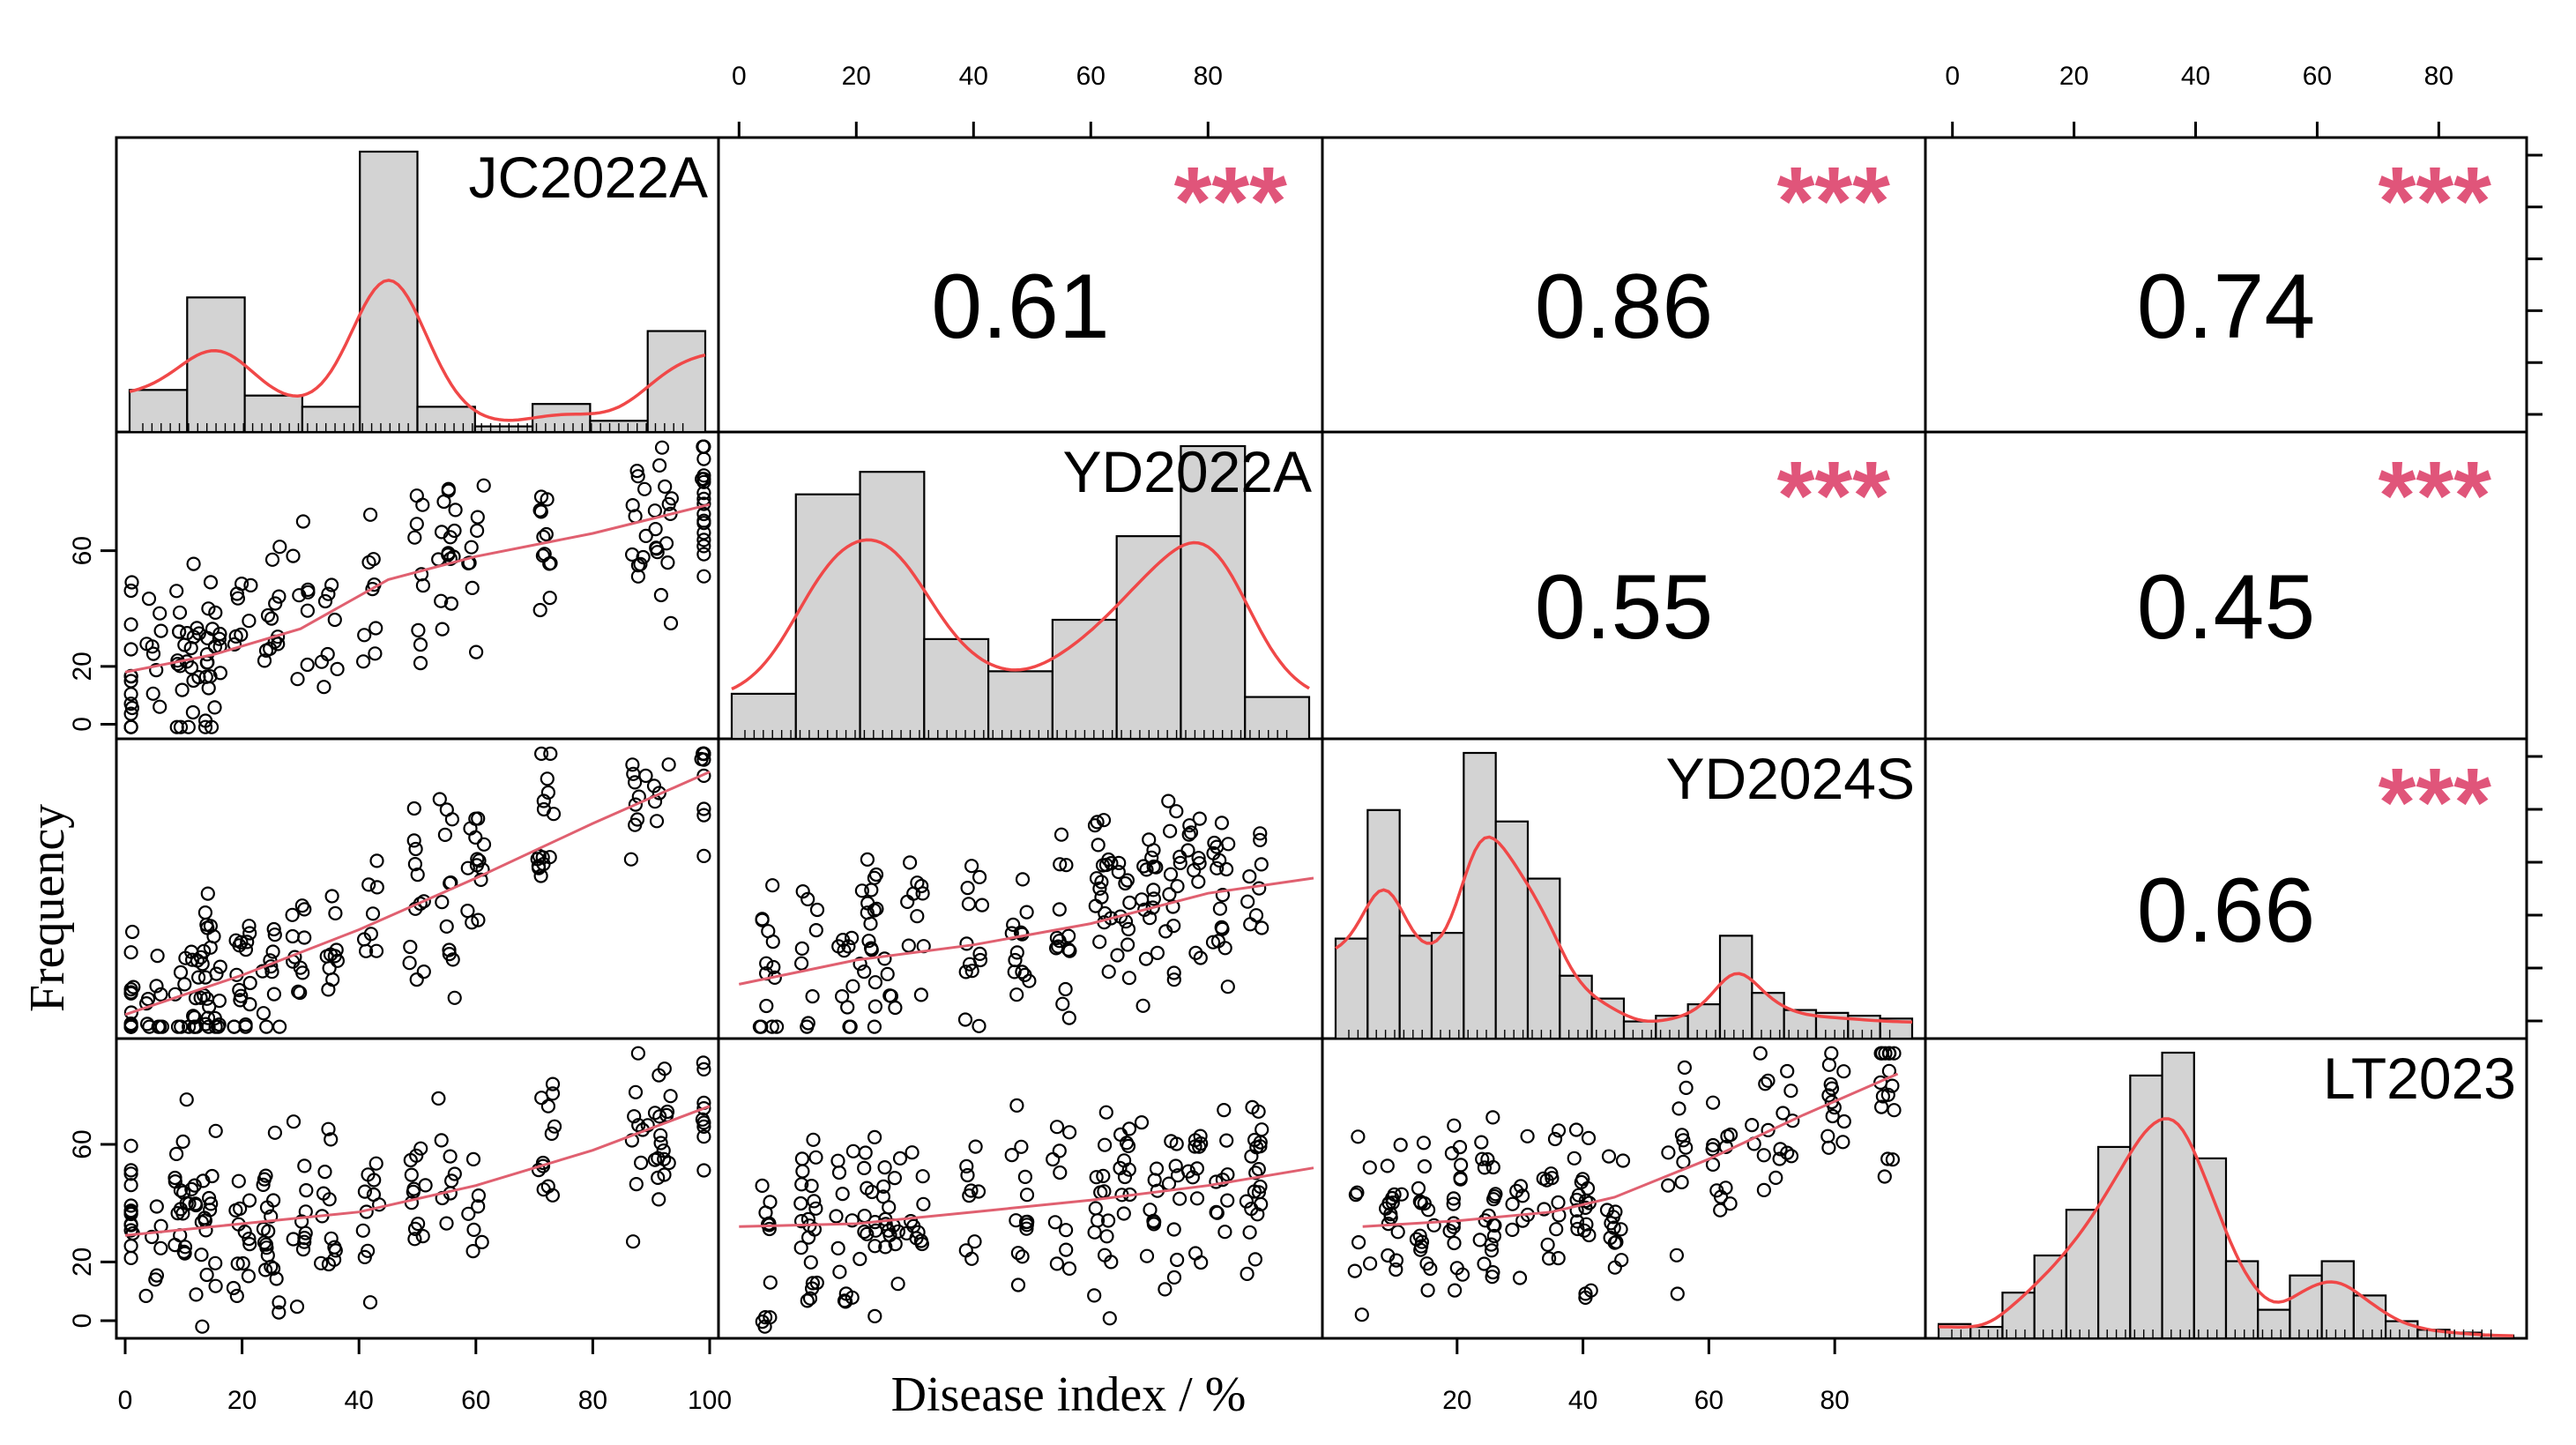 The width and height of the screenshot is (2576, 1445). I want to click on x-tick-label: 40, so click(1582, 1400).